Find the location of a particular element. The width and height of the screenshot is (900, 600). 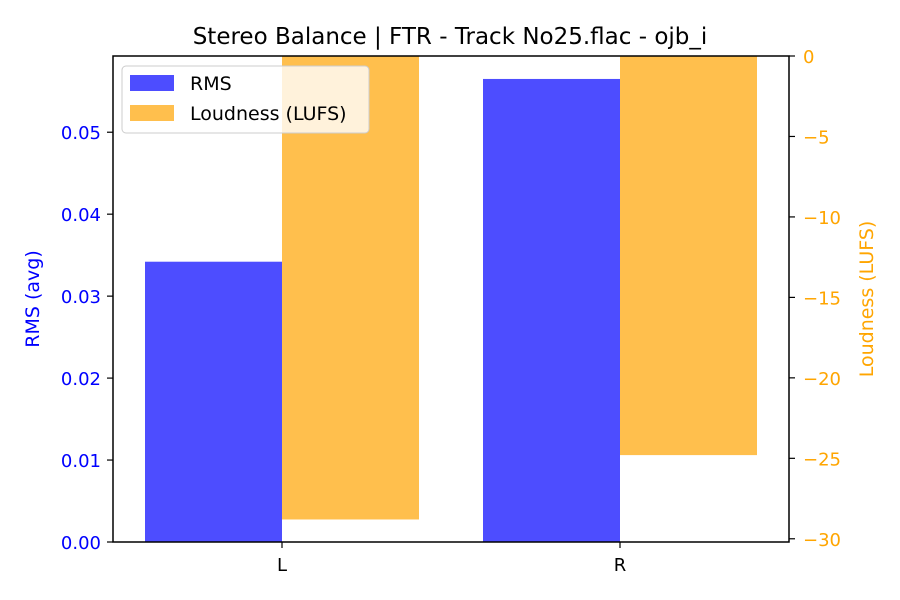

left-tick-label: 0.00 is located at coordinates (81, 543).